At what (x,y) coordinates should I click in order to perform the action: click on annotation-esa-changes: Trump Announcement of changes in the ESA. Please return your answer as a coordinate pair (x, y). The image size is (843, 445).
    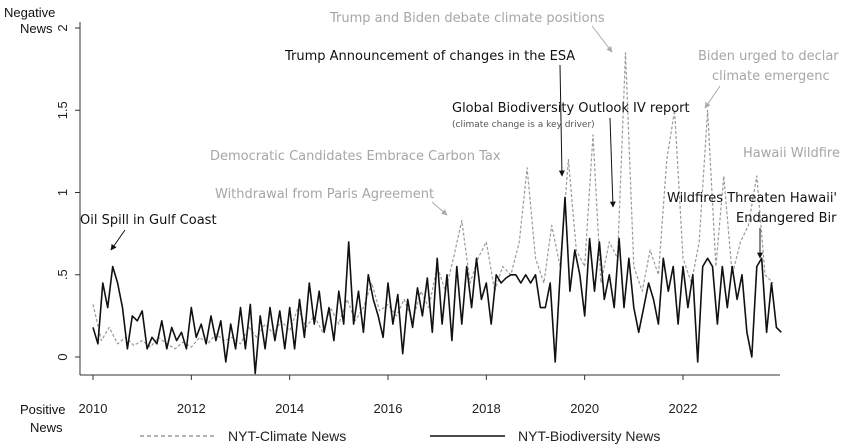
    Looking at the image, I should click on (429, 56).